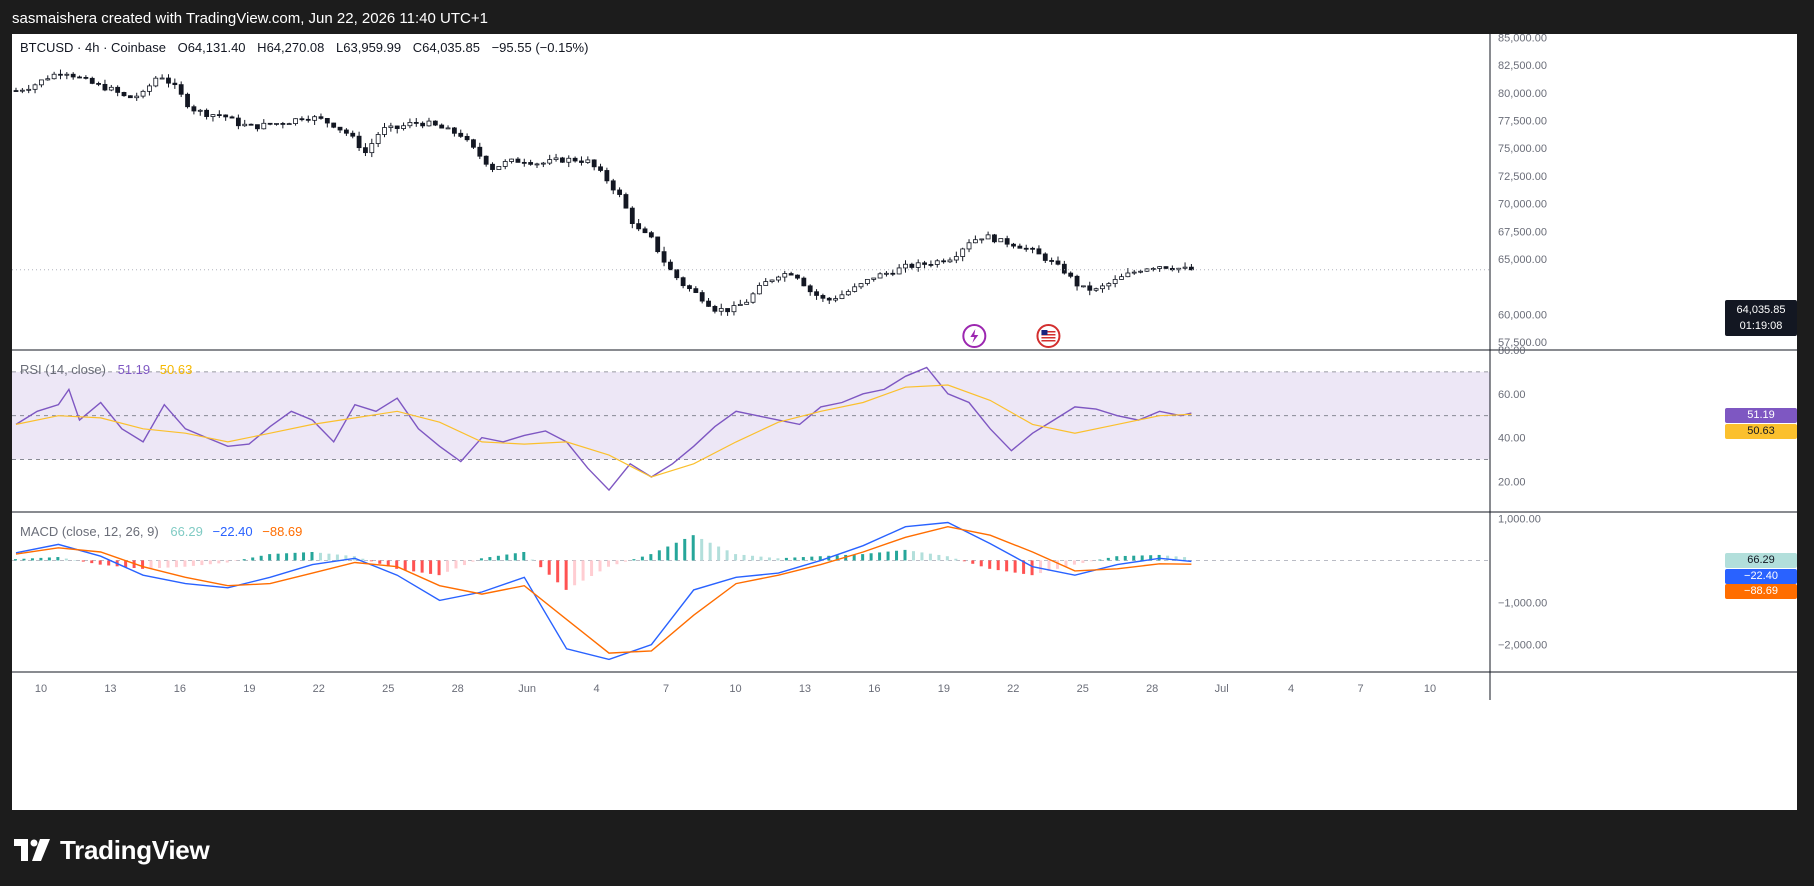 The height and width of the screenshot is (886, 1814). What do you see at coordinates (249, 689) in the screenshot?
I see `time-tick-label: 19` at bounding box center [249, 689].